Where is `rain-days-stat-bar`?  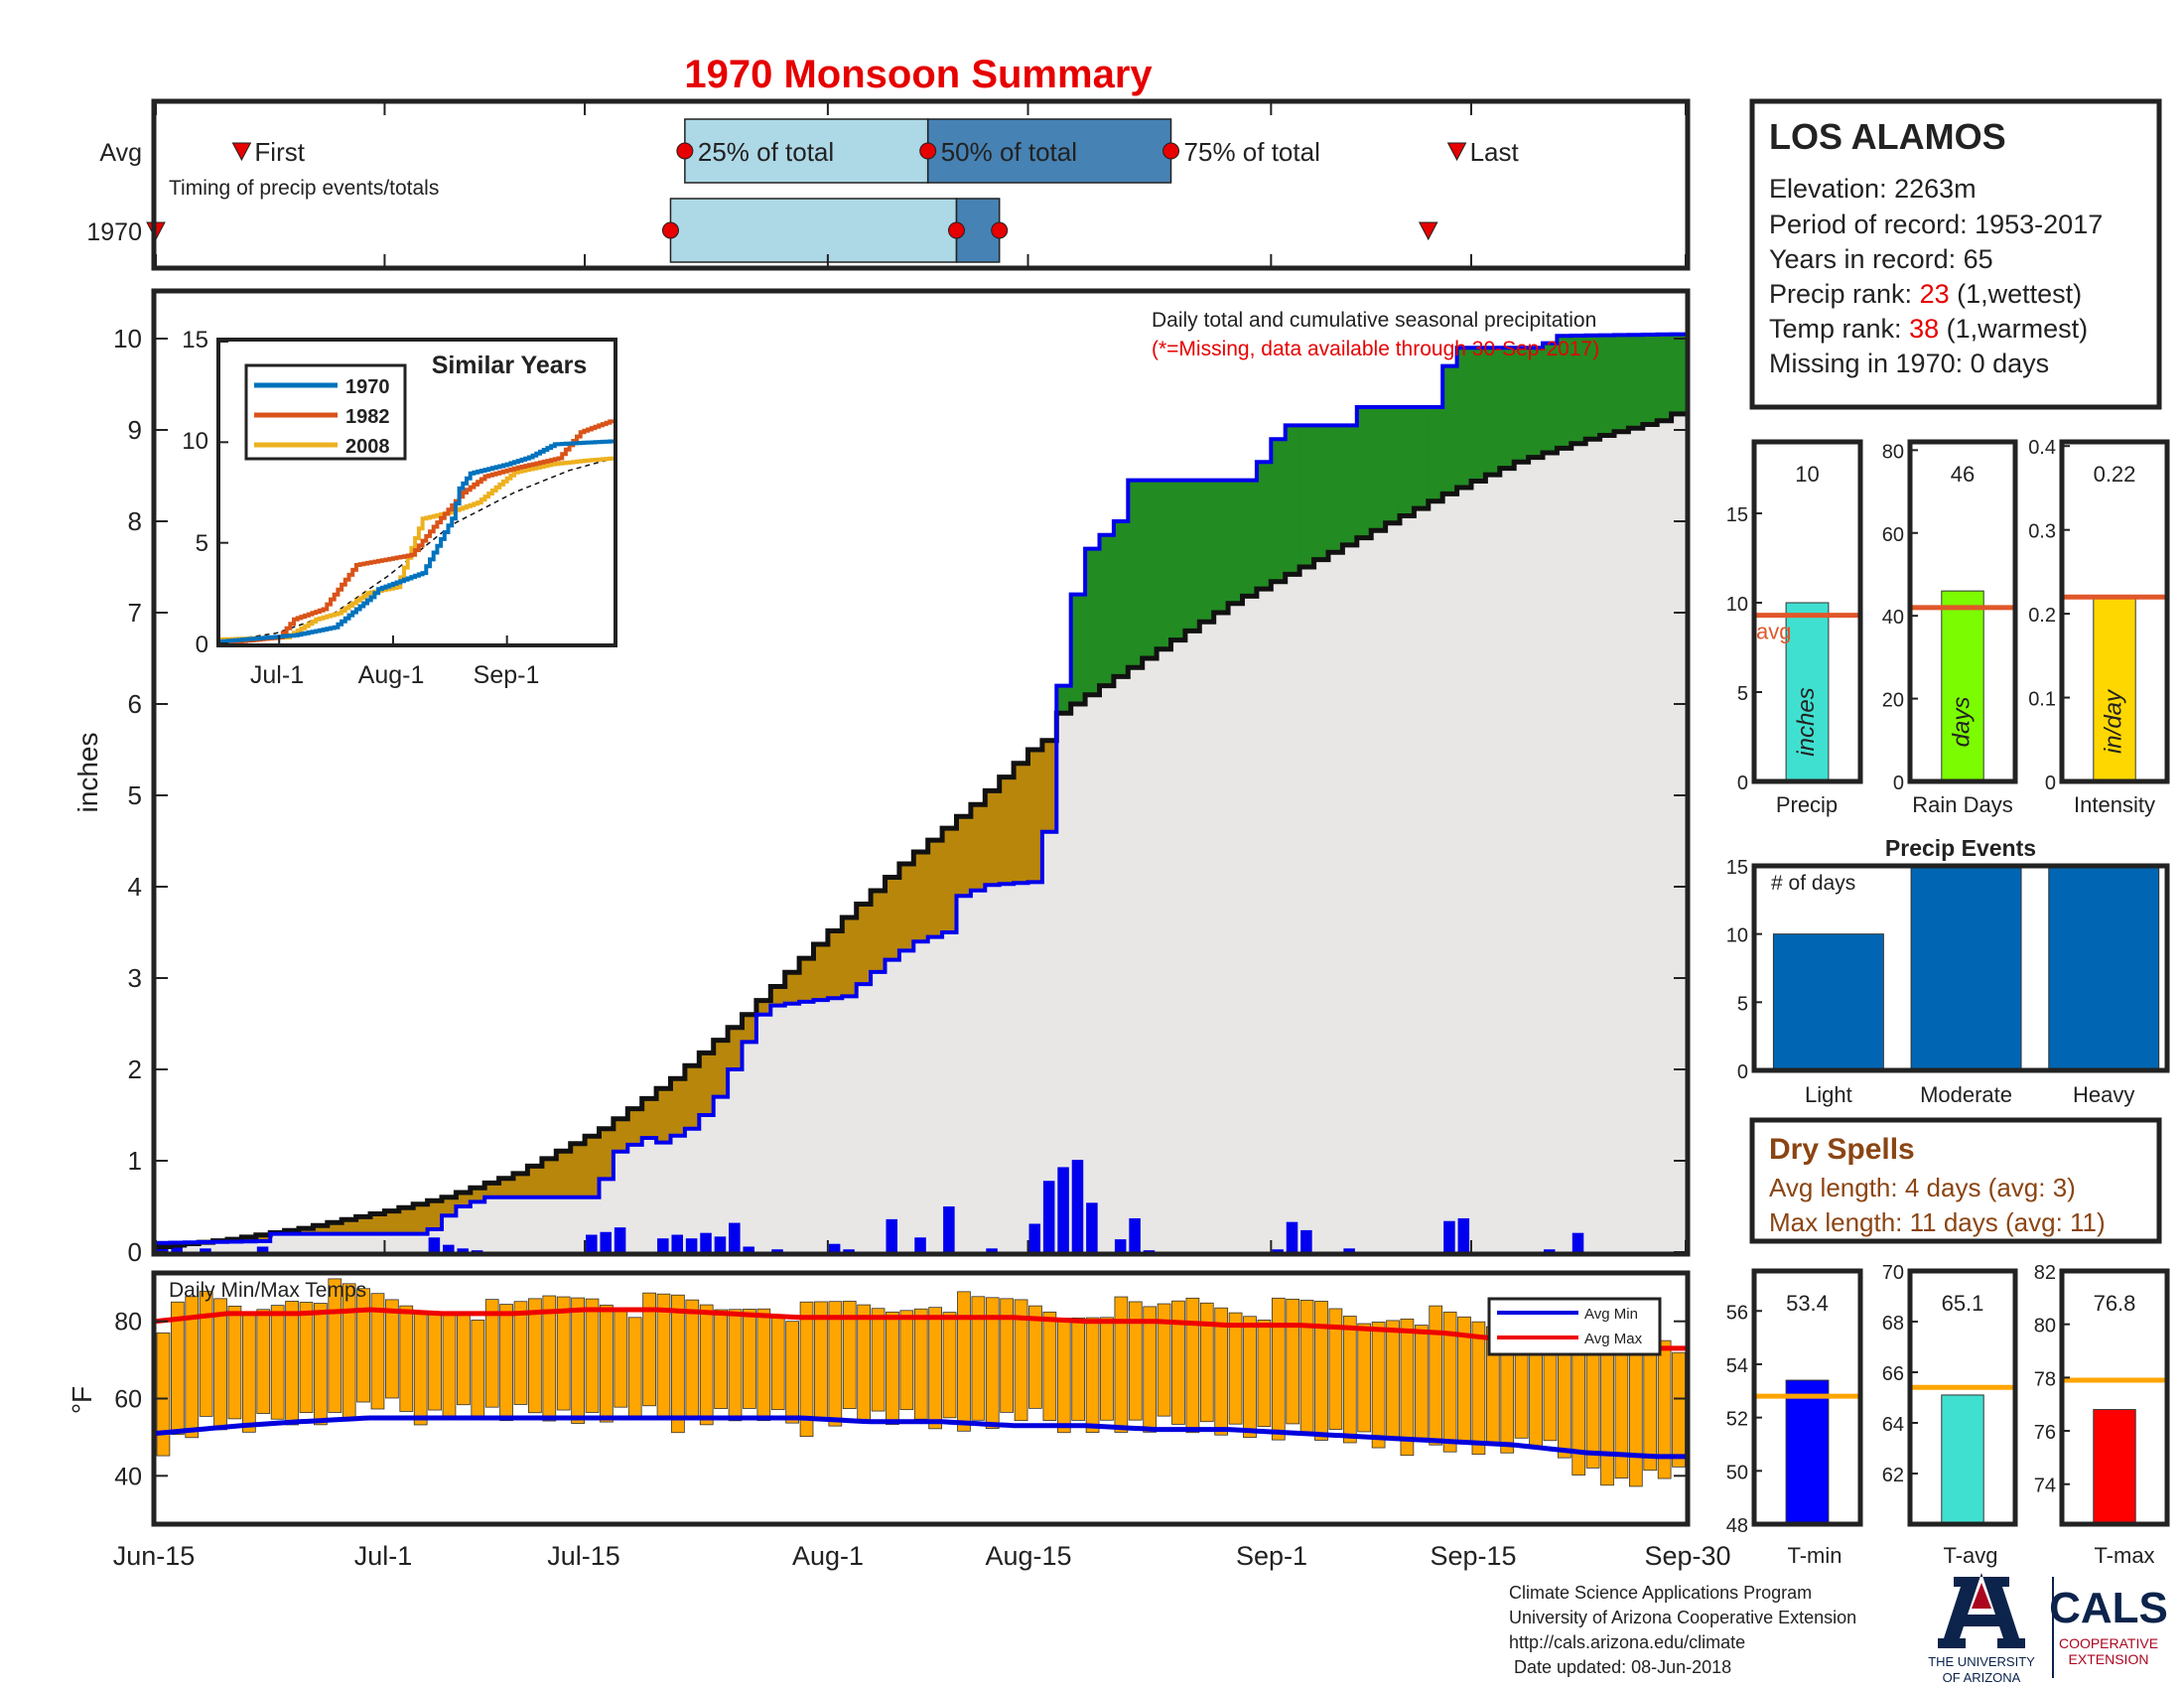
rain-days-stat-bar is located at coordinates (1962, 686).